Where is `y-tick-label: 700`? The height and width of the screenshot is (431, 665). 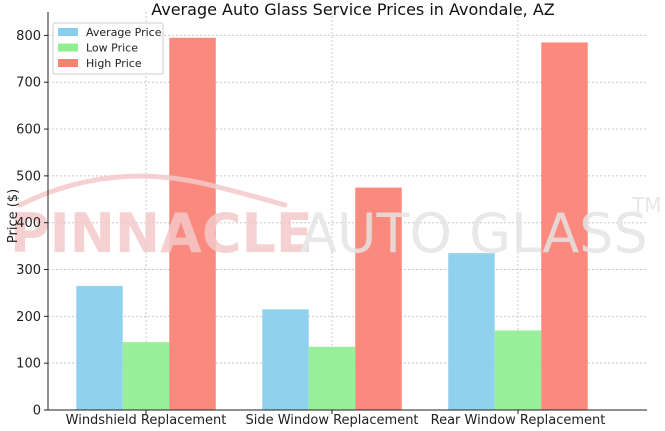 y-tick-label: 700 is located at coordinates (28, 83).